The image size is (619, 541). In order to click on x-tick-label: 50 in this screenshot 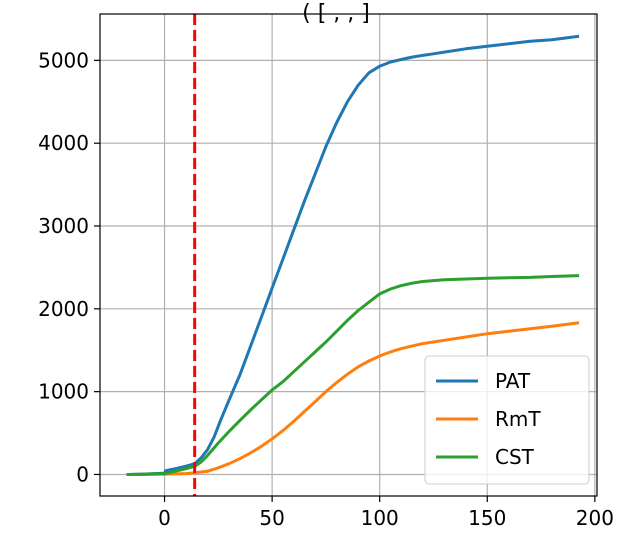, I will do `click(271, 518)`.